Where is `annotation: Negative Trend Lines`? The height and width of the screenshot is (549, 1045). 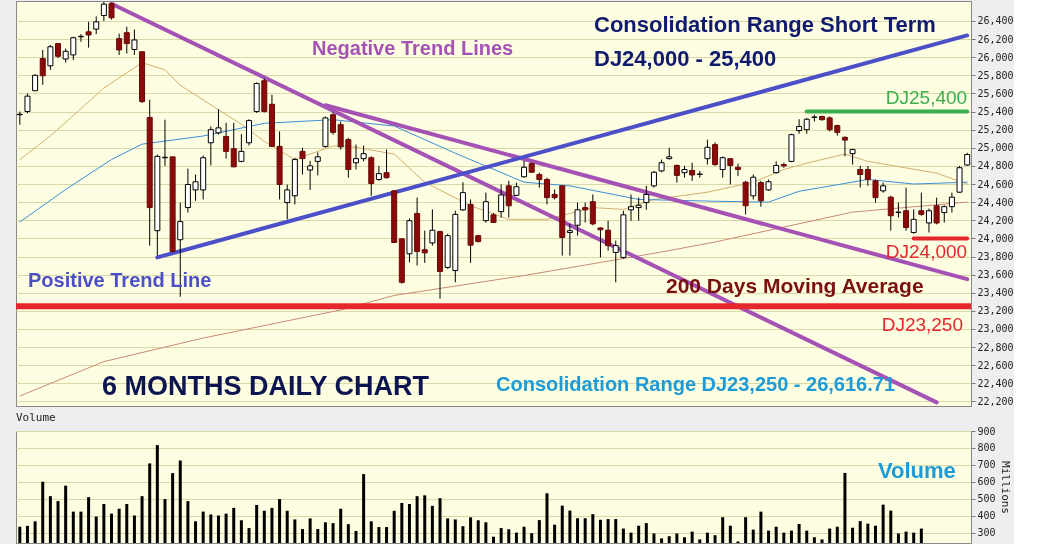
annotation: Negative Trend Lines is located at coordinates (413, 48).